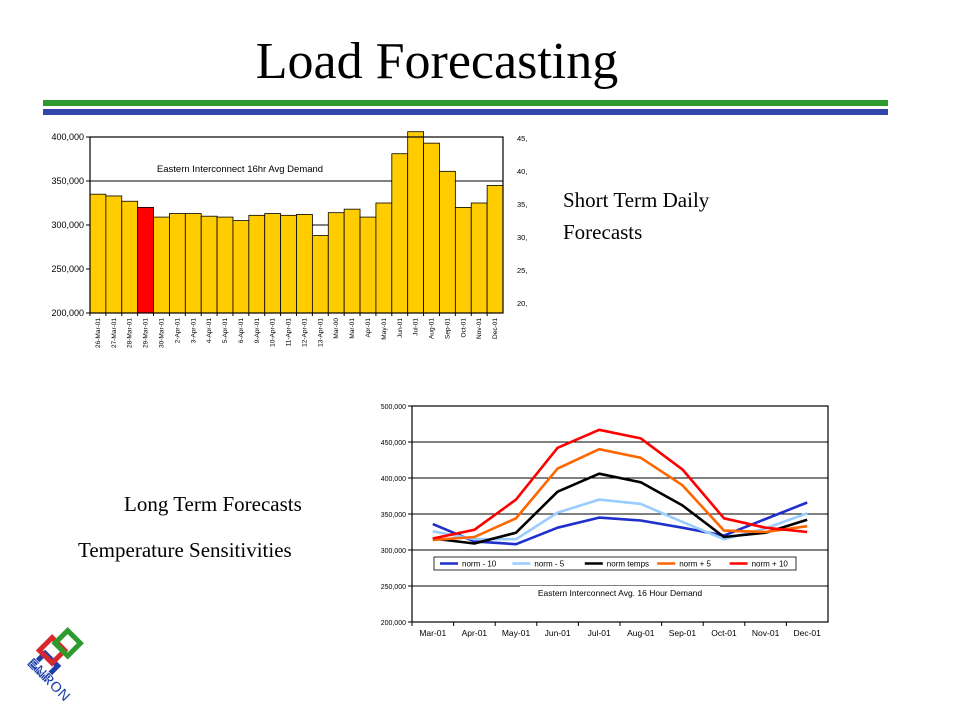 This screenshot has width=960, height=720. Describe the element at coordinates (98, 333) in the screenshot. I see `x-tick-label: 26-Mar-01` at that location.